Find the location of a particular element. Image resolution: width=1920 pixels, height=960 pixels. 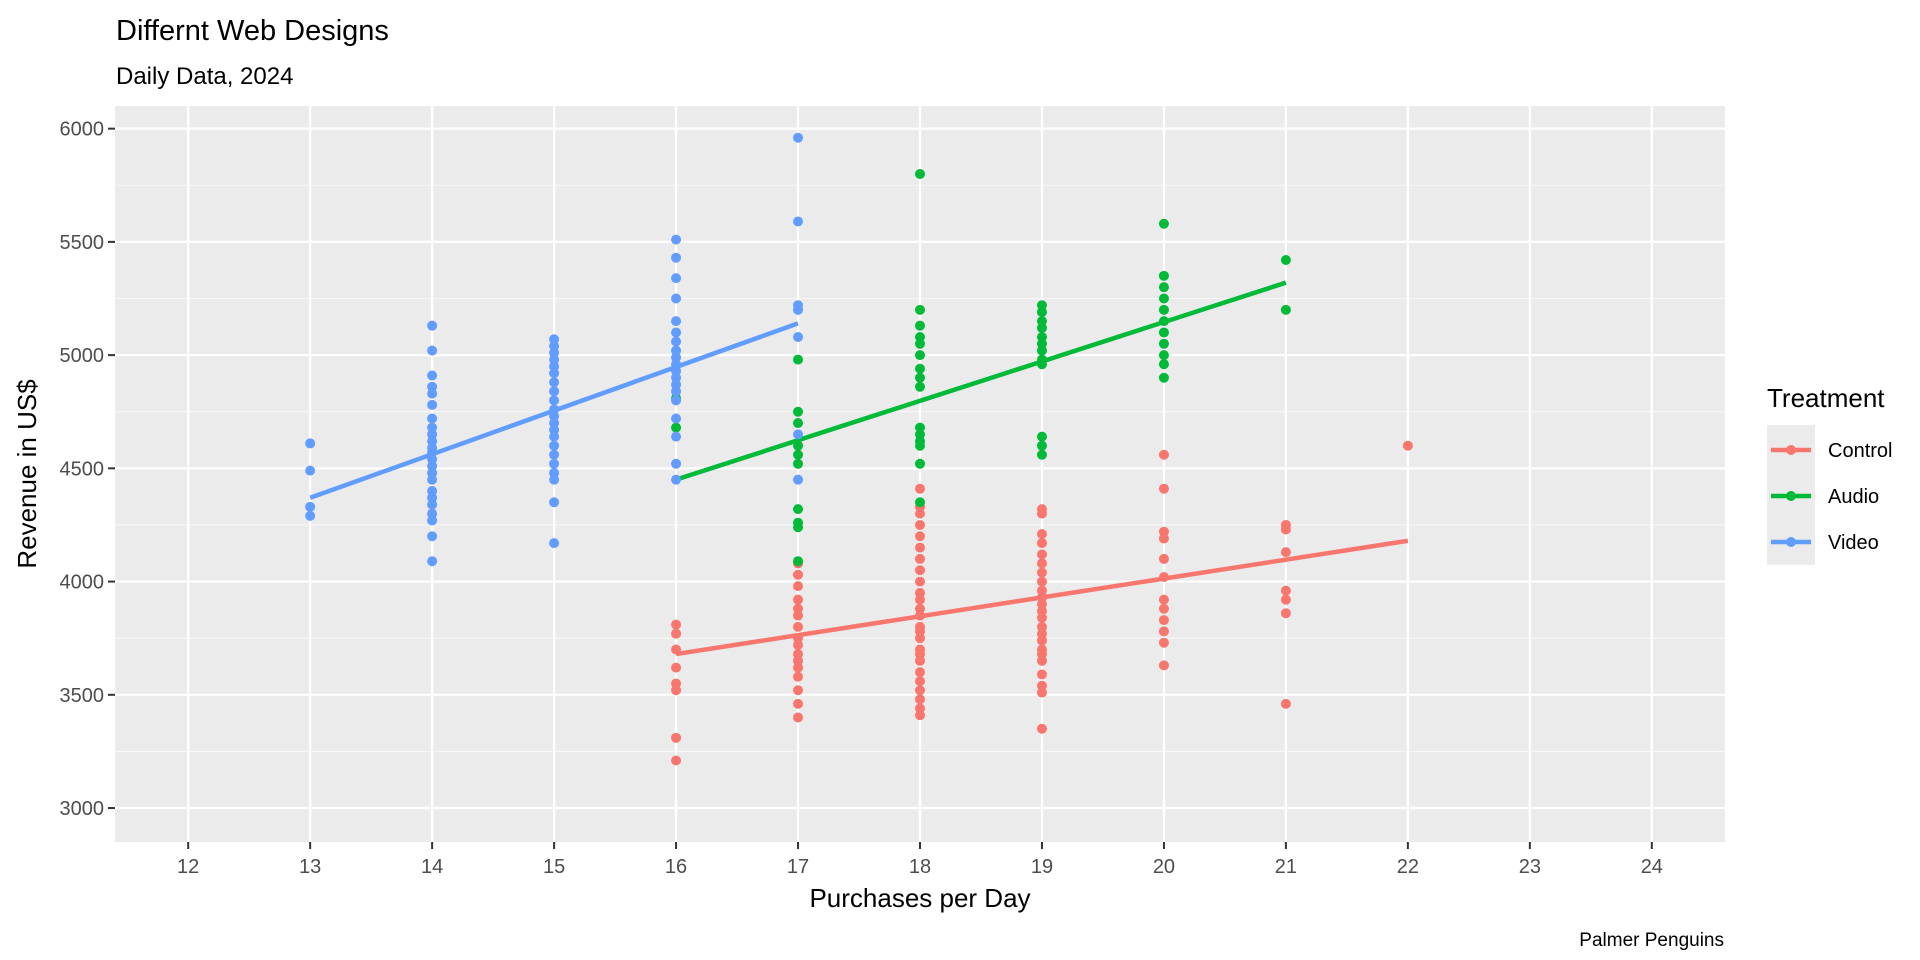

y-tick-label: 5500 is located at coordinates (82, 243).